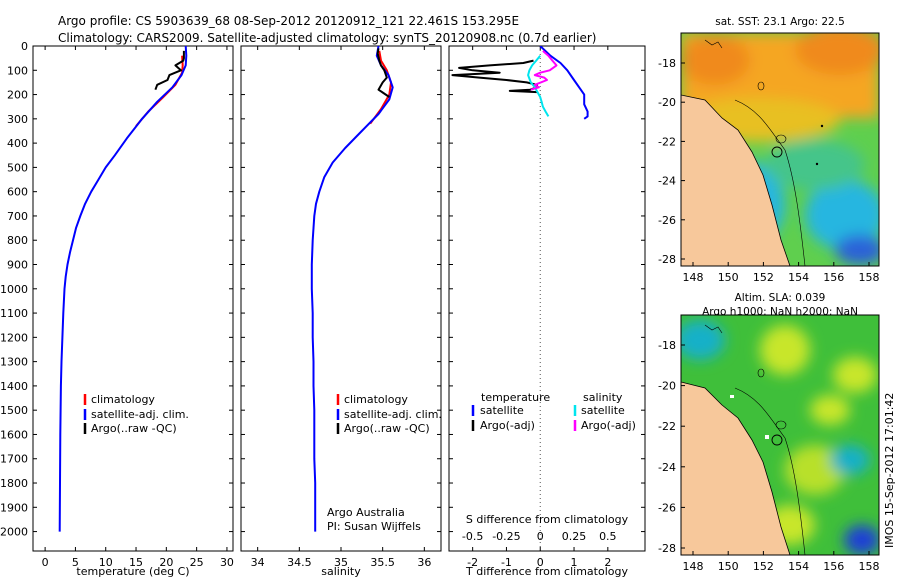 The image size is (900, 580). Describe the element at coordinates (763, 277) in the screenshot. I see `map-x-tick-label: 152` at that location.